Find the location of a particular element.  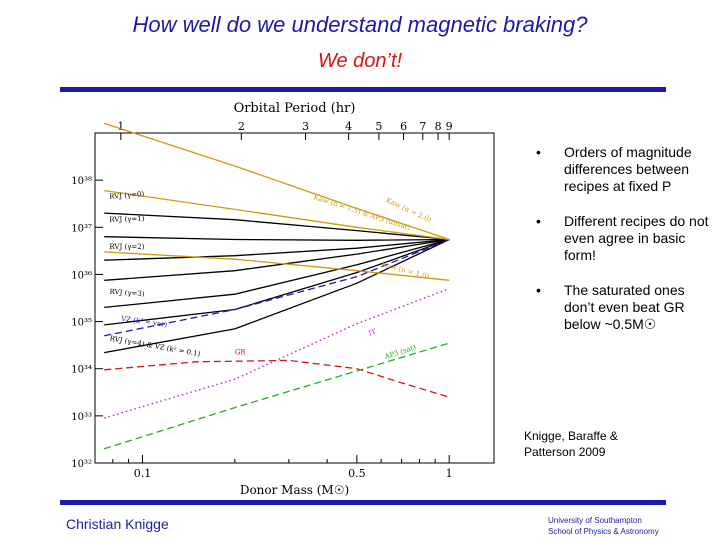

x-axis-title: Donor Mass (M☉) is located at coordinates (294, 490).